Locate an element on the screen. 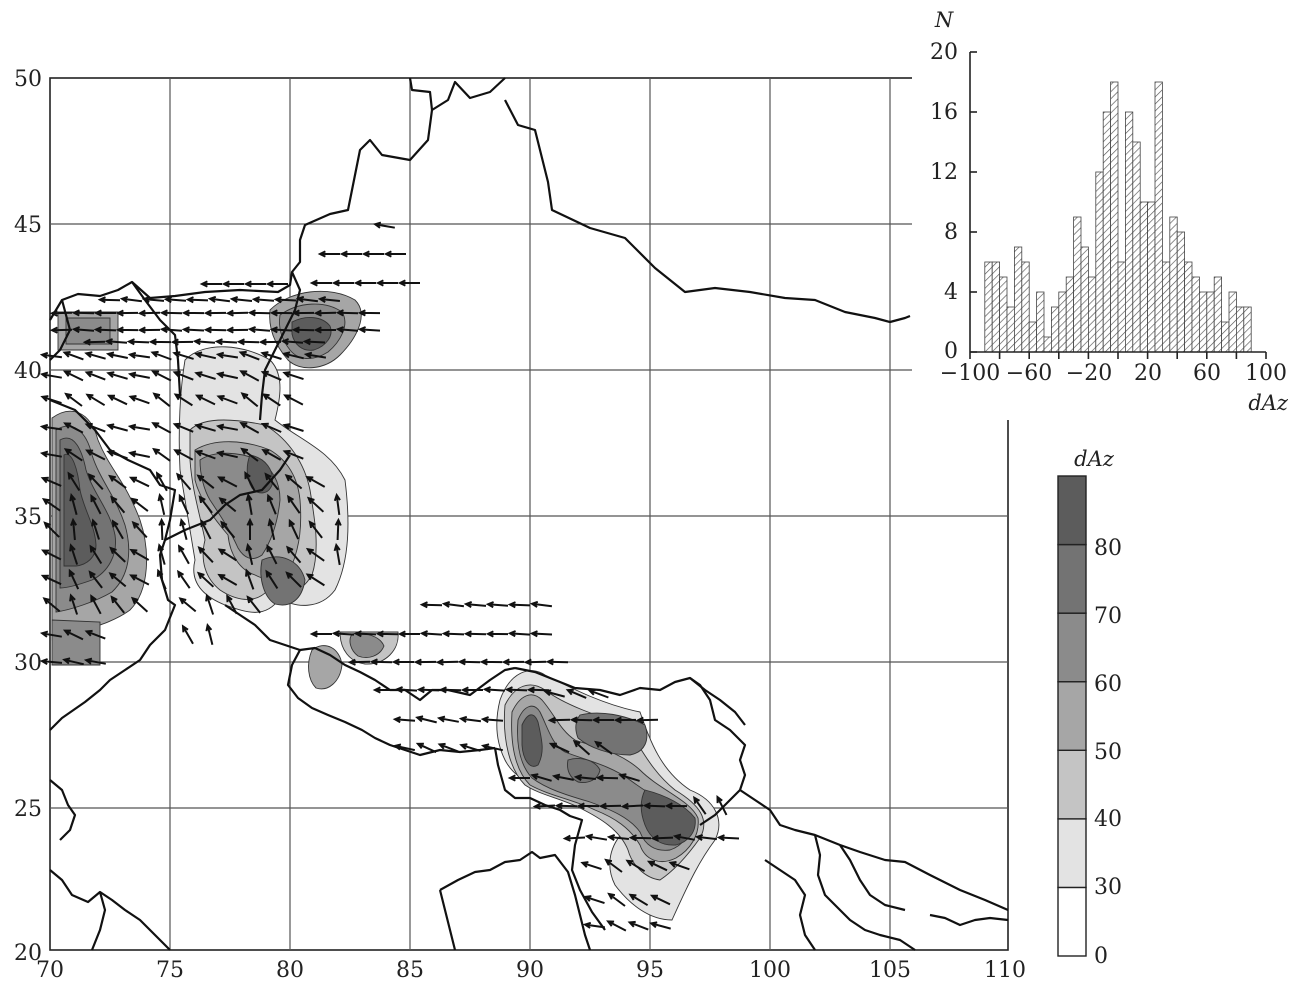  legend-label: 70 is located at coordinates (1108, 616).